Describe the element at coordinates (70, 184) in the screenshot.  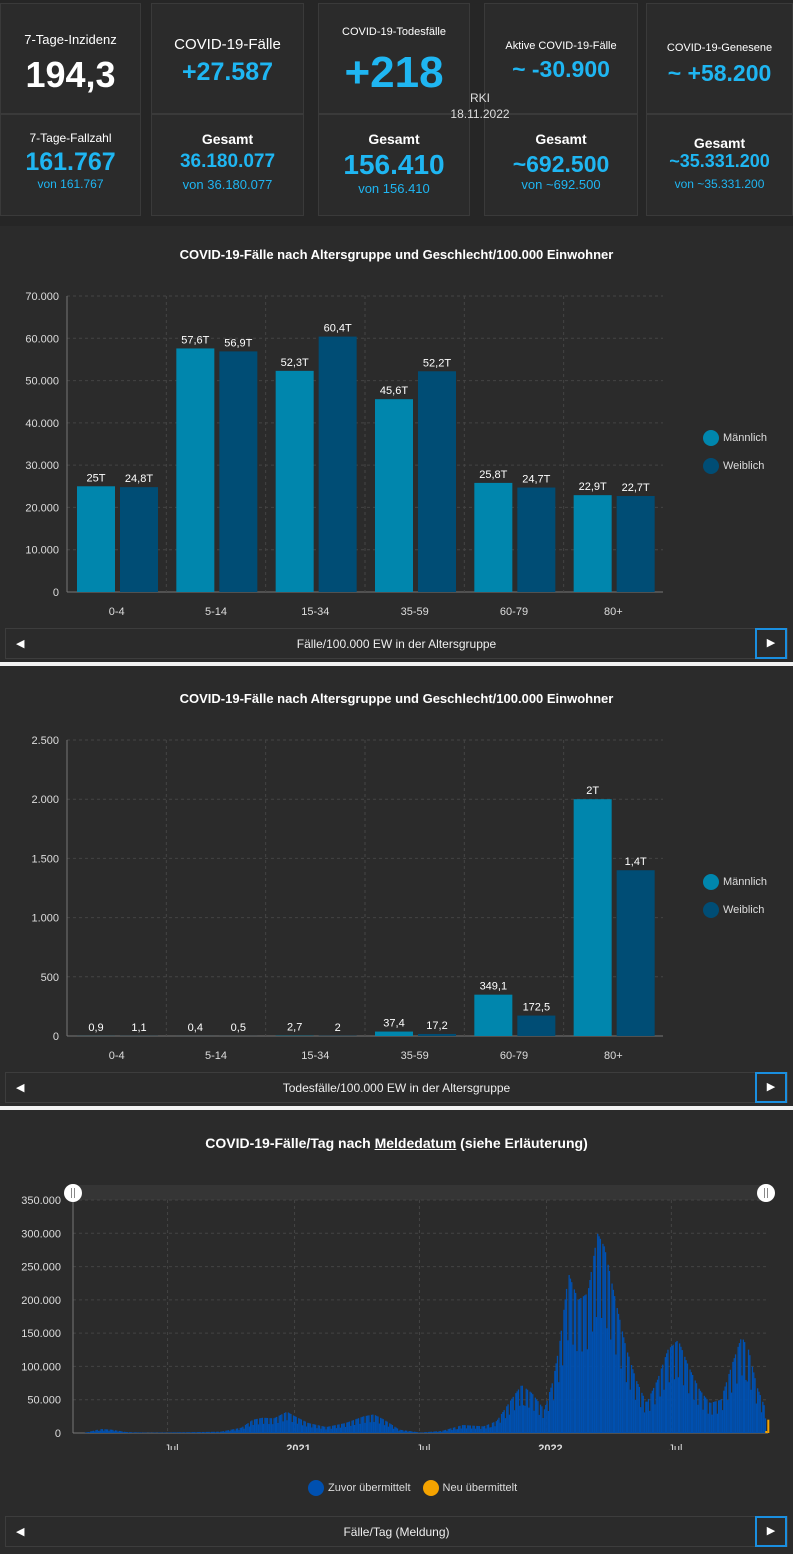
I see `kpi-sub: von 161.767` at that location.